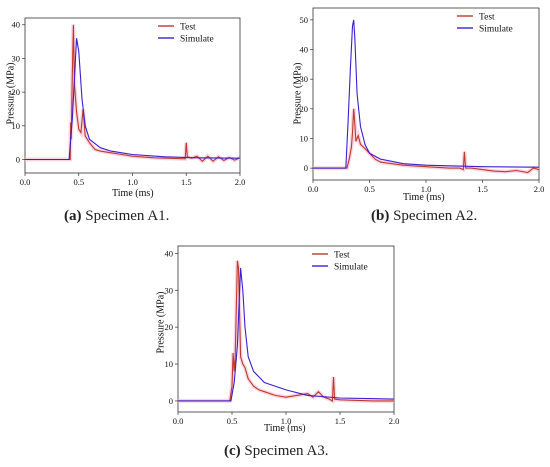 Image resolution: width=550 pixels, height=467 pixels. Describe the element at coordinates (178, 421) in the screenshot. I see `x-tick-label-c: 0.0` at that location.